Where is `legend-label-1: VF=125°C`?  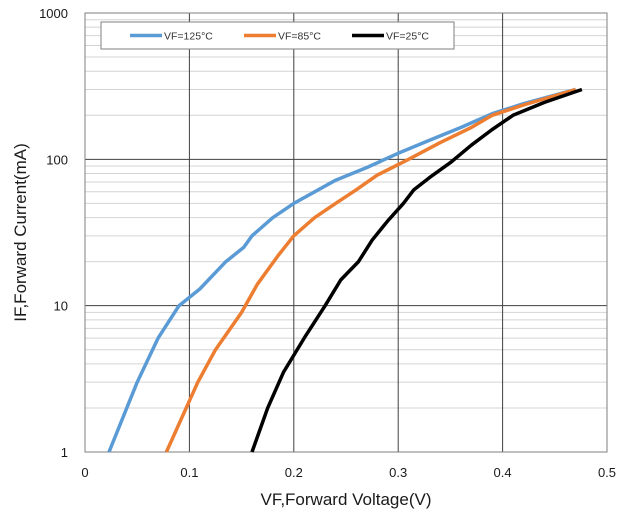 legend-label-1: VF=125°C is located at coordinates (188, 37).